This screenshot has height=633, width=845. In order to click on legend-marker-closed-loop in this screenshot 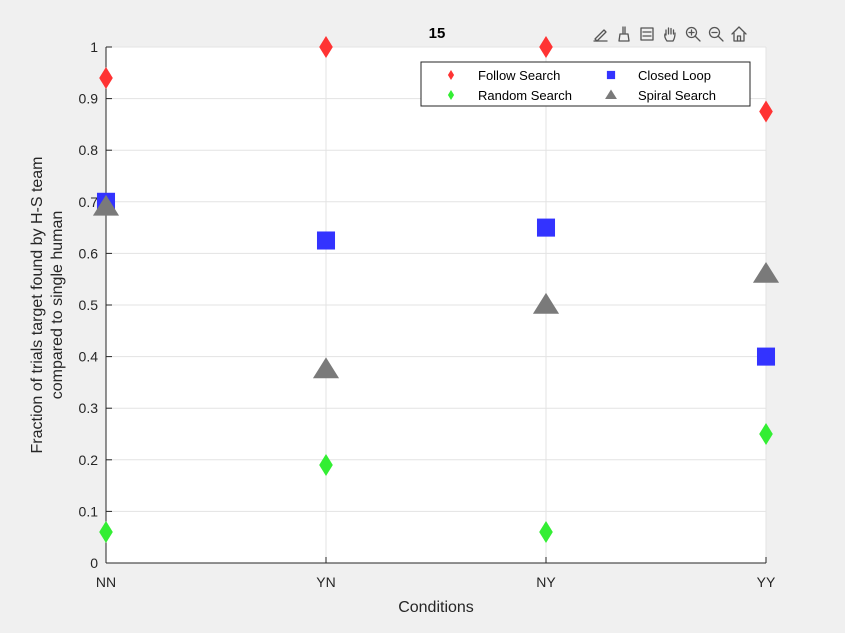, I will do `click(611, 75)`.